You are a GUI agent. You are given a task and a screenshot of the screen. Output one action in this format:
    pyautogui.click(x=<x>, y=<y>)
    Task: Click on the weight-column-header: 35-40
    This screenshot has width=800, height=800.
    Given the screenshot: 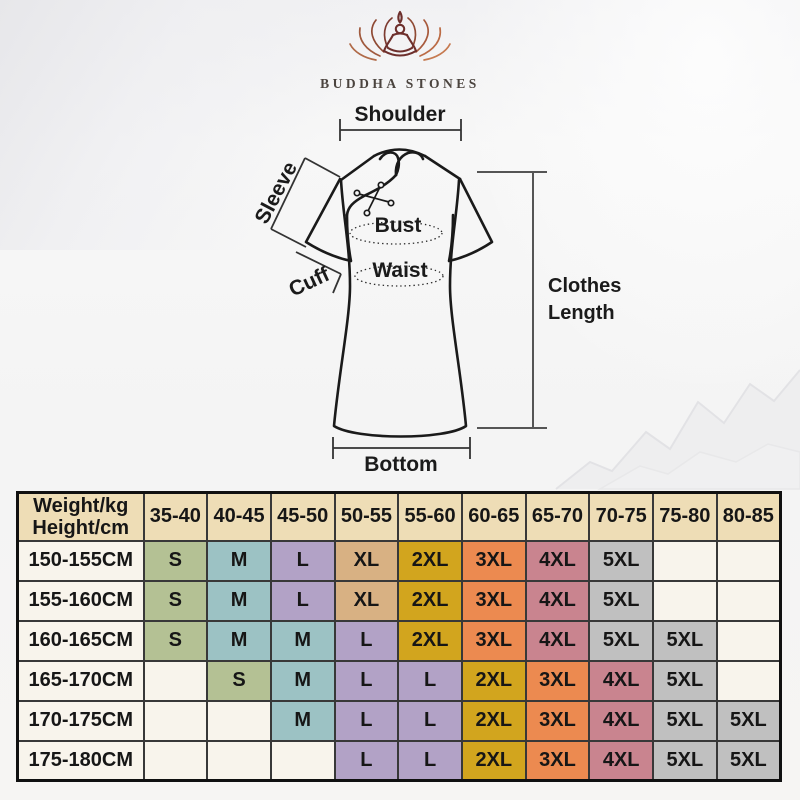 What is the action you would take?
    pyautogui.click(x=175, y=516)
    